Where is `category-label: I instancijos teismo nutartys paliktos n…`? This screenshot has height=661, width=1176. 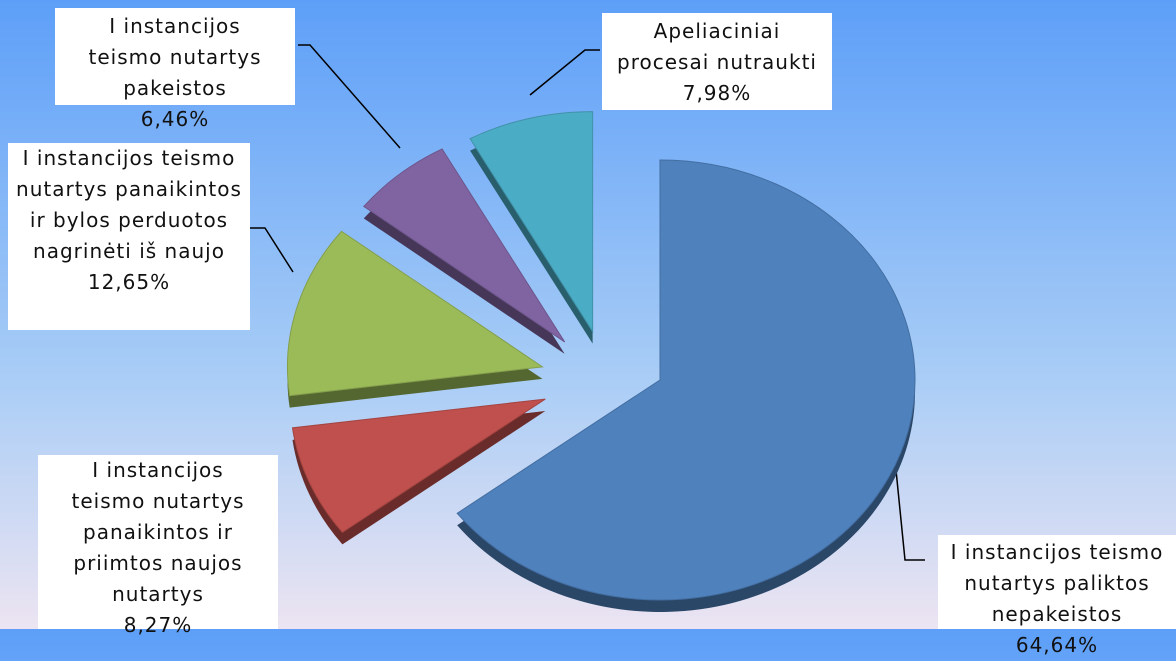
category-label: I instancijos teismo nutartys paliktos n… is located at coordinates (1057, 583).